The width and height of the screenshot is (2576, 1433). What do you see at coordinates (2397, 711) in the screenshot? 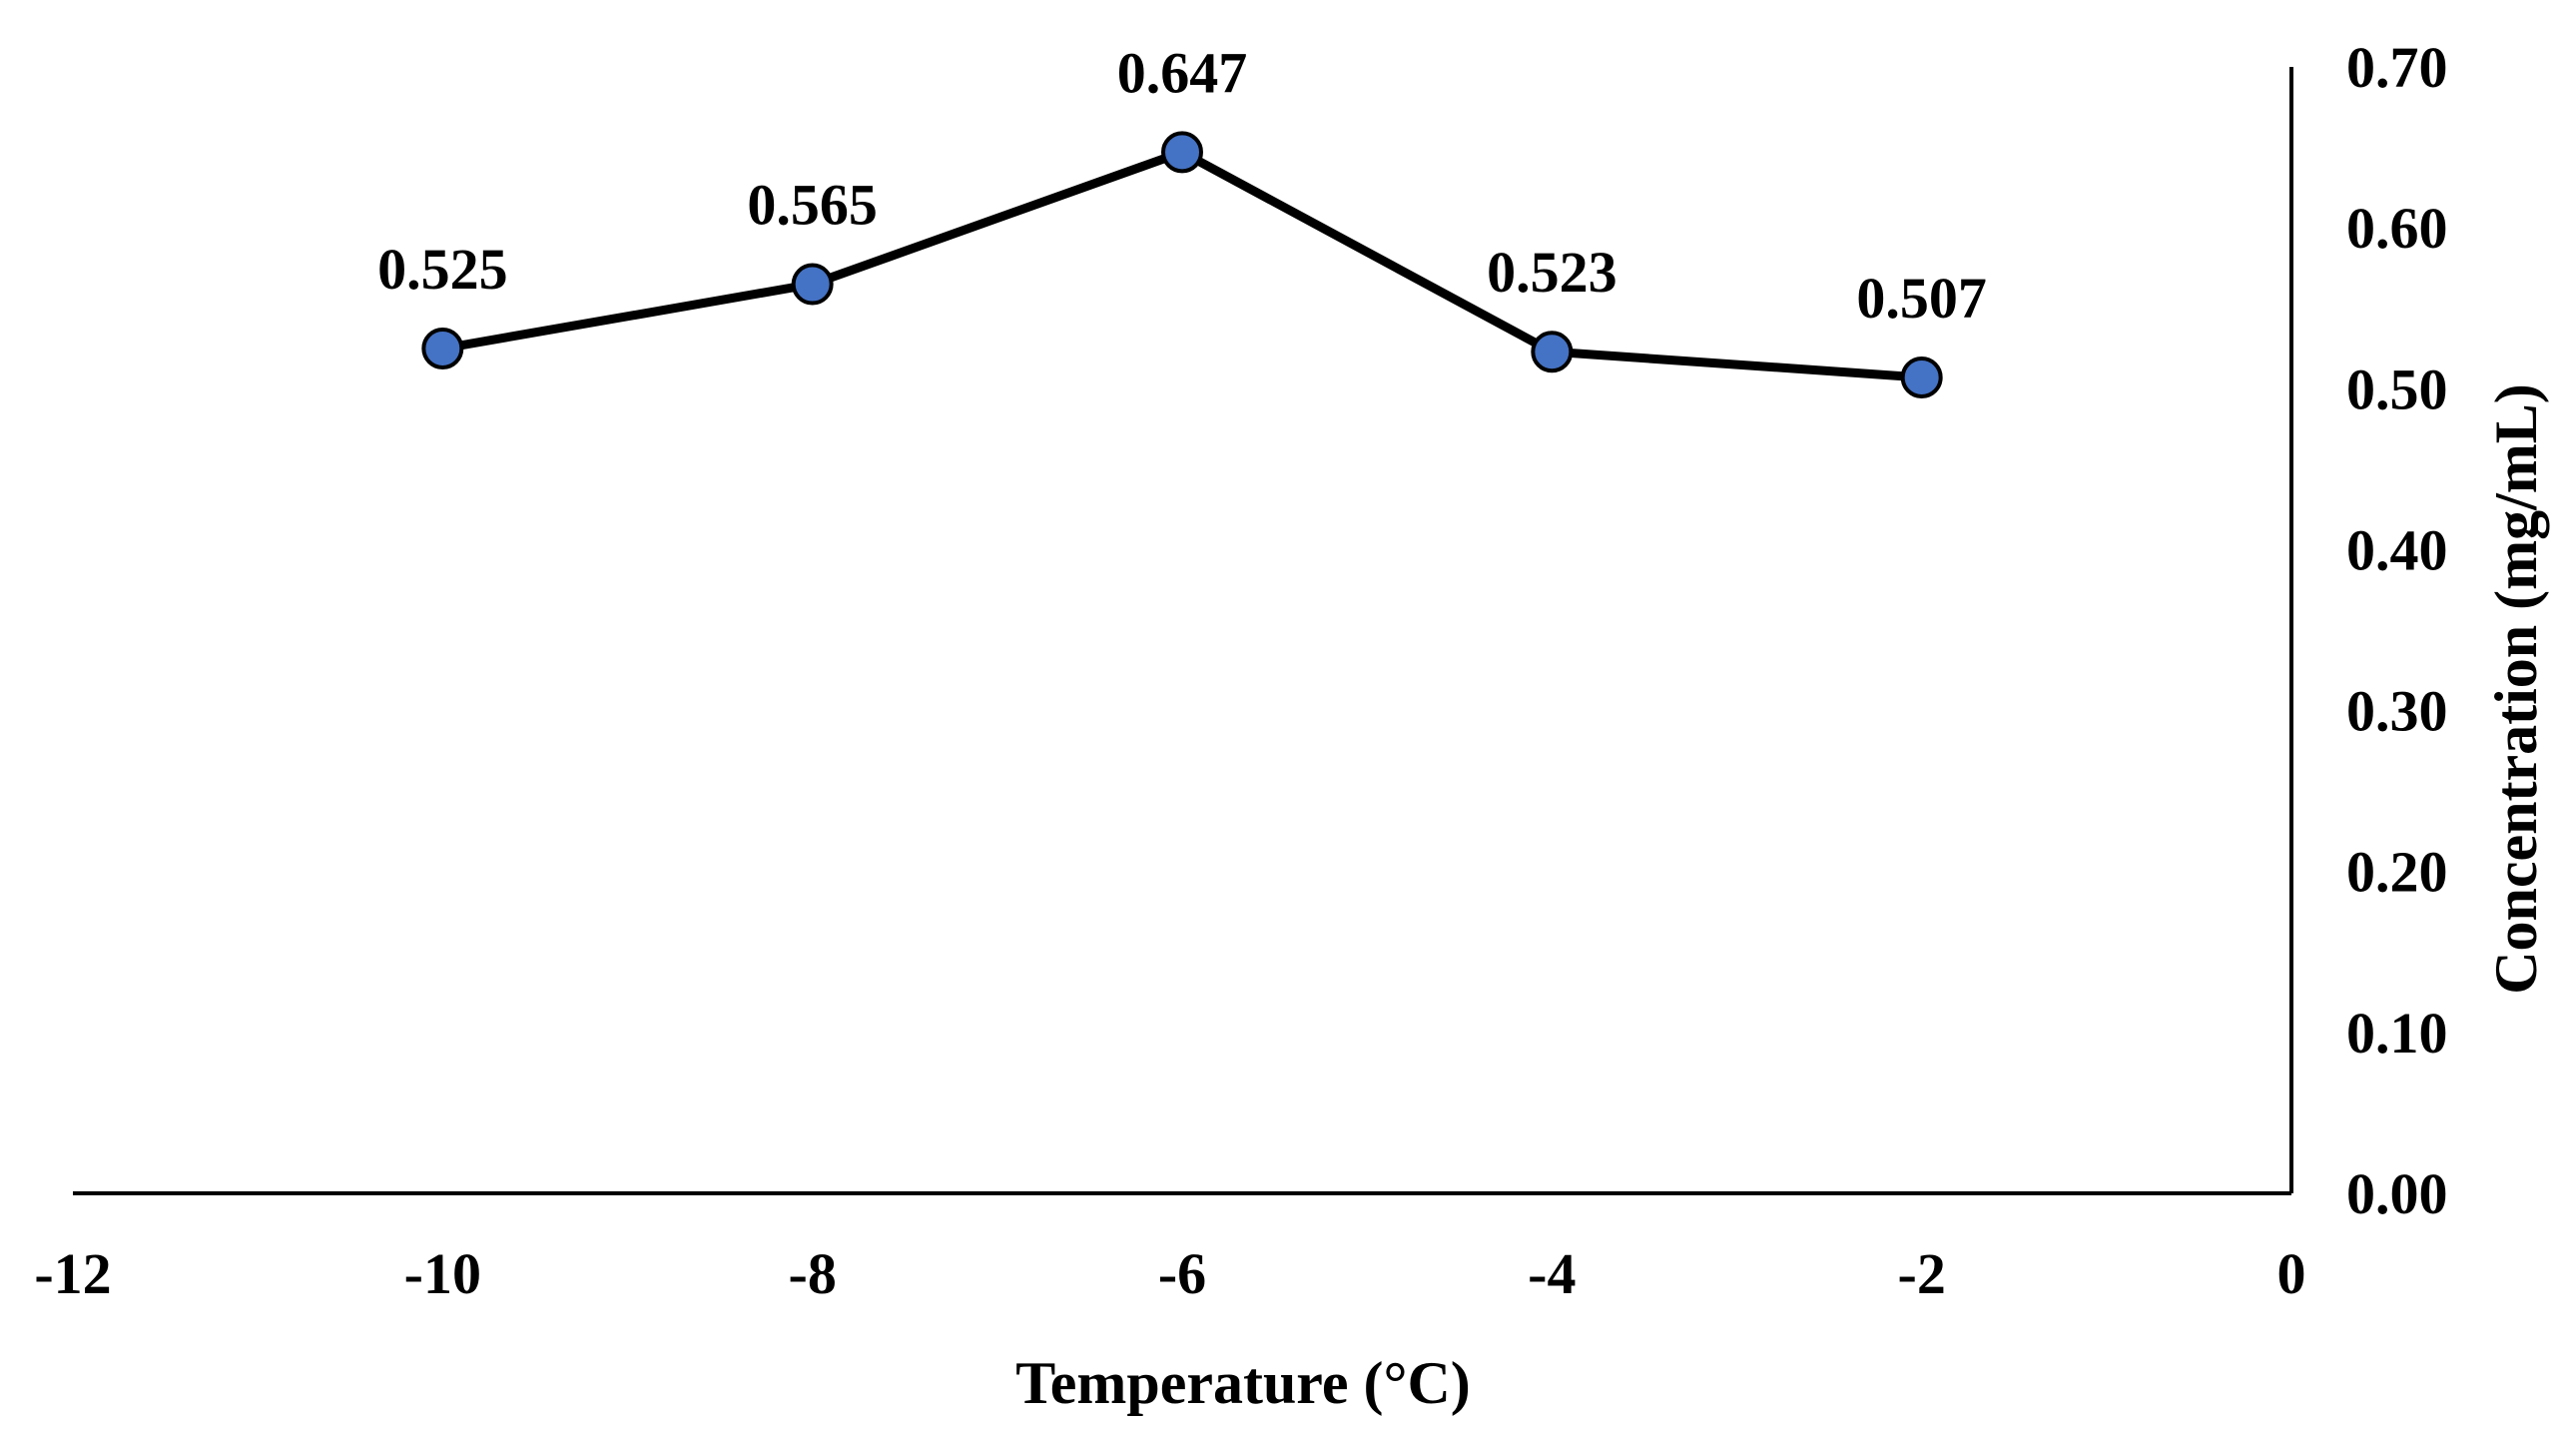
I see `y-tick-label: 0.30` at bounding box center [2397, 711].